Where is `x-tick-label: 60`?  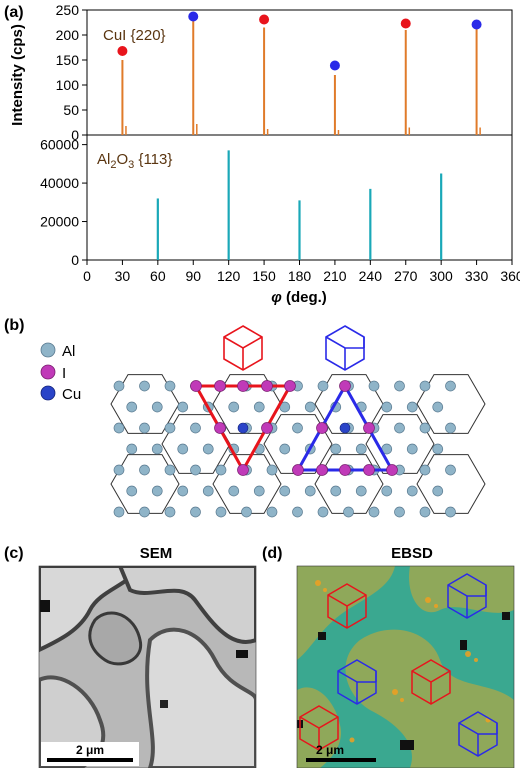
x-tick-label: 60 is located at coordinates (158, 276).